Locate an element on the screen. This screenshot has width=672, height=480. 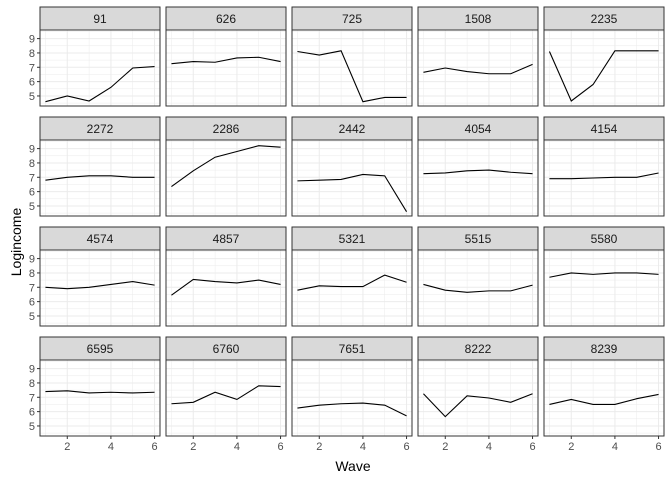
x-axis-title: Wave is located at coordinates (352, 466).